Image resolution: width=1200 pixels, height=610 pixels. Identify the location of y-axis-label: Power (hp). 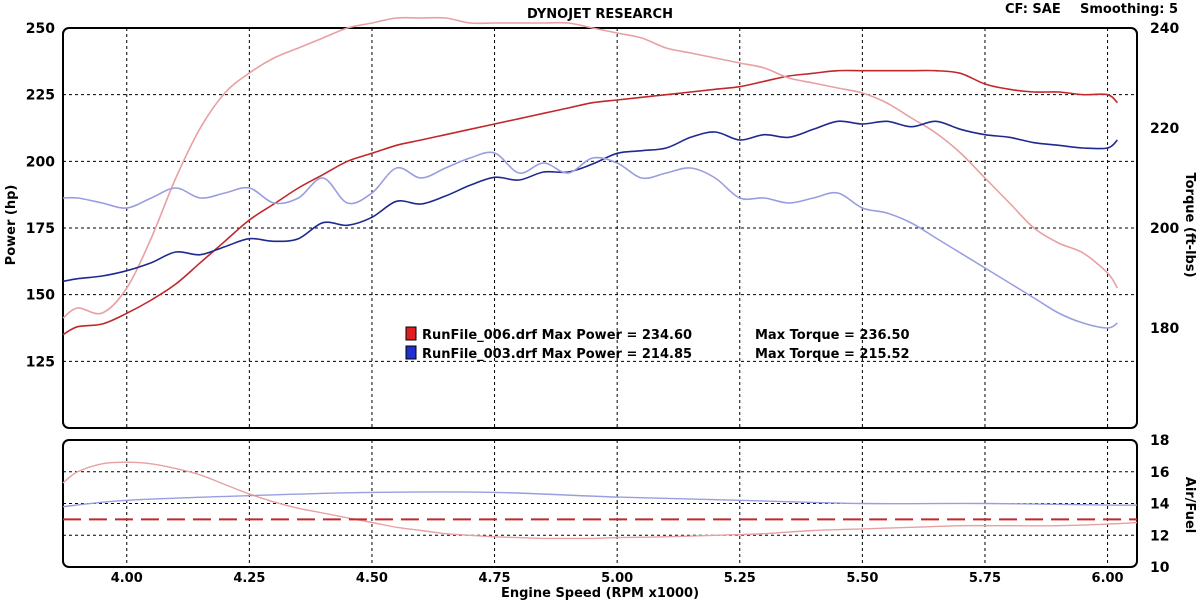
(11, 225).